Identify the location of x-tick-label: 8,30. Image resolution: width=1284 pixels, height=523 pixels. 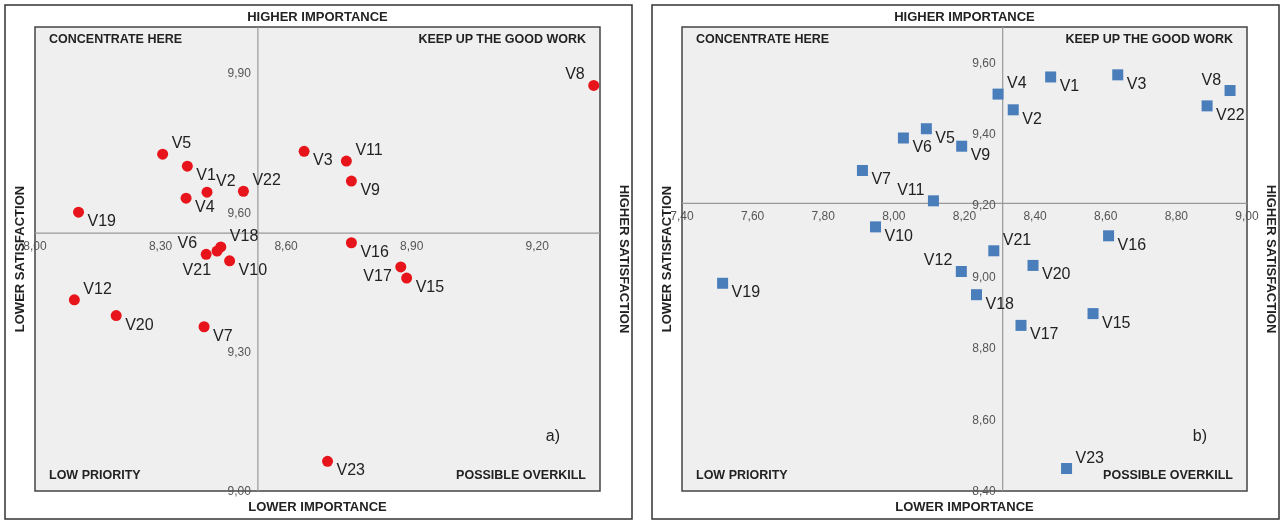
(160, 246).